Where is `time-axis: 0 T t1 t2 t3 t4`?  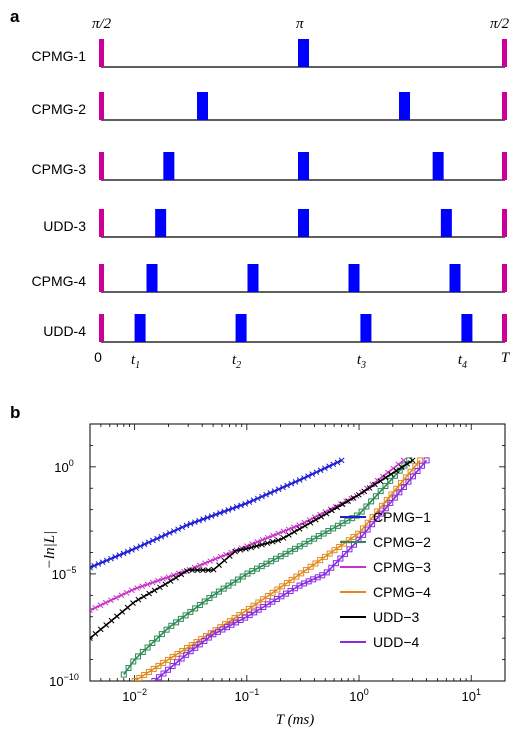 time-axis: 0 T t1 t2 t3 t4 is located at coordinates (302, 360).